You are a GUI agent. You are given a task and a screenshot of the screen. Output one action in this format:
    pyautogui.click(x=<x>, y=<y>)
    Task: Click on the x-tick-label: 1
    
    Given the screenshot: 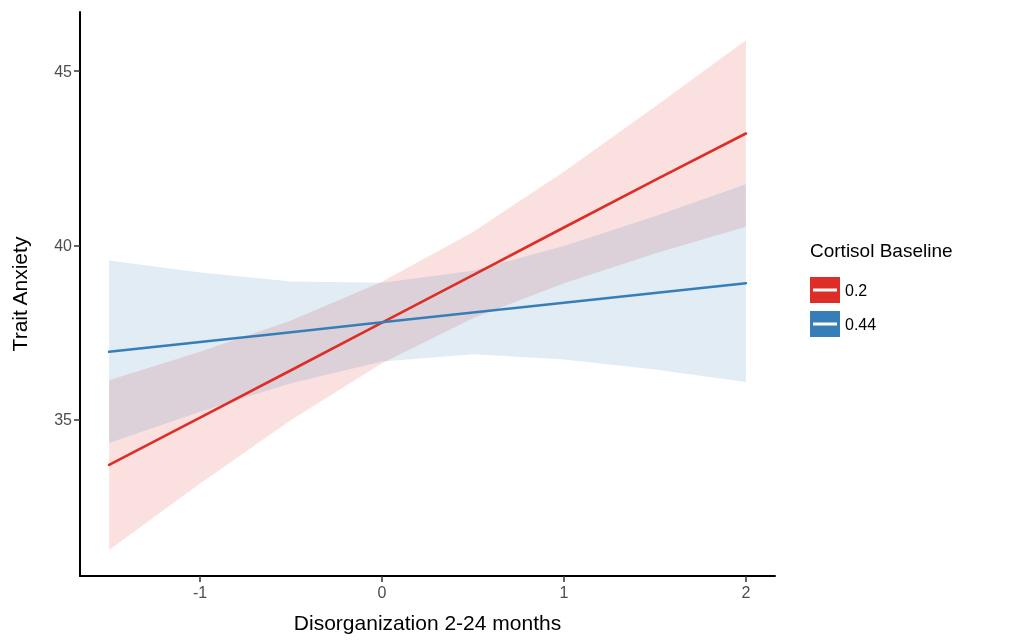 What is the action you would take?
    pyautogui.click(x=564, y=592)
    